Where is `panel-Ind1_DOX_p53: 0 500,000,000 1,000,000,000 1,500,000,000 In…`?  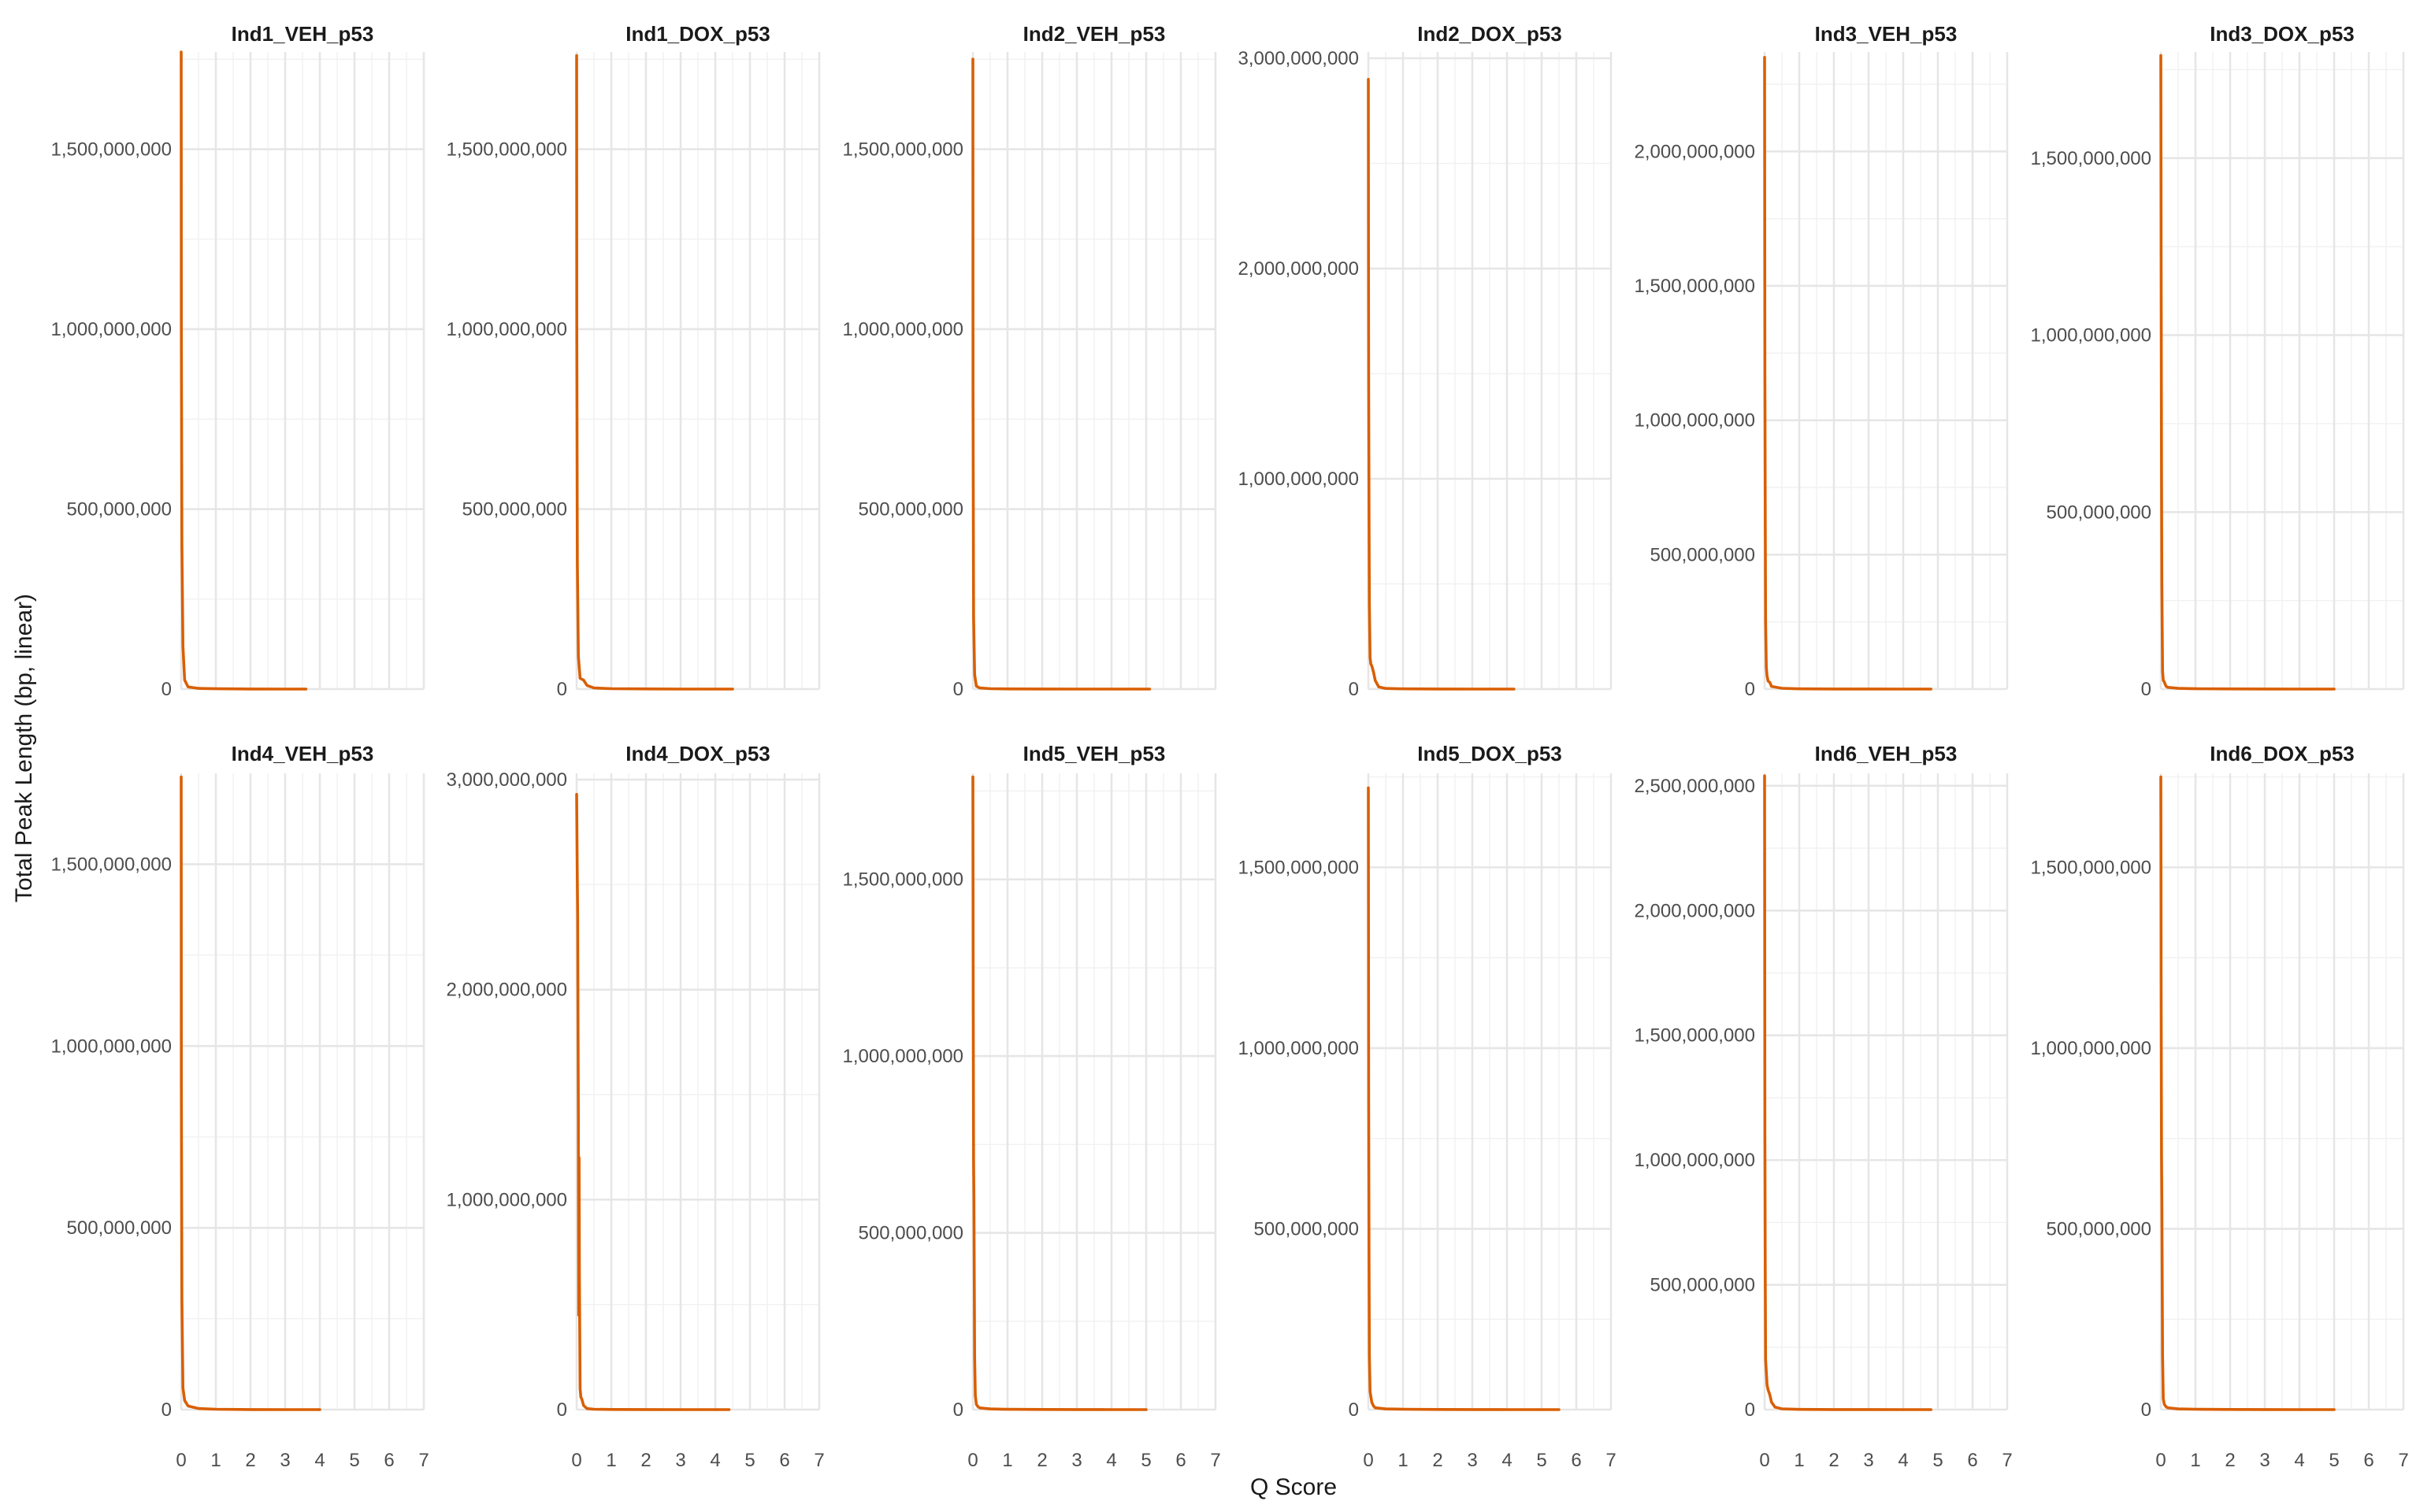
panel-Ind1_DOX_p53: 0 500,000,000 1,000,000,000 1,500,000,000 In… is located at coordinates (634, 361).